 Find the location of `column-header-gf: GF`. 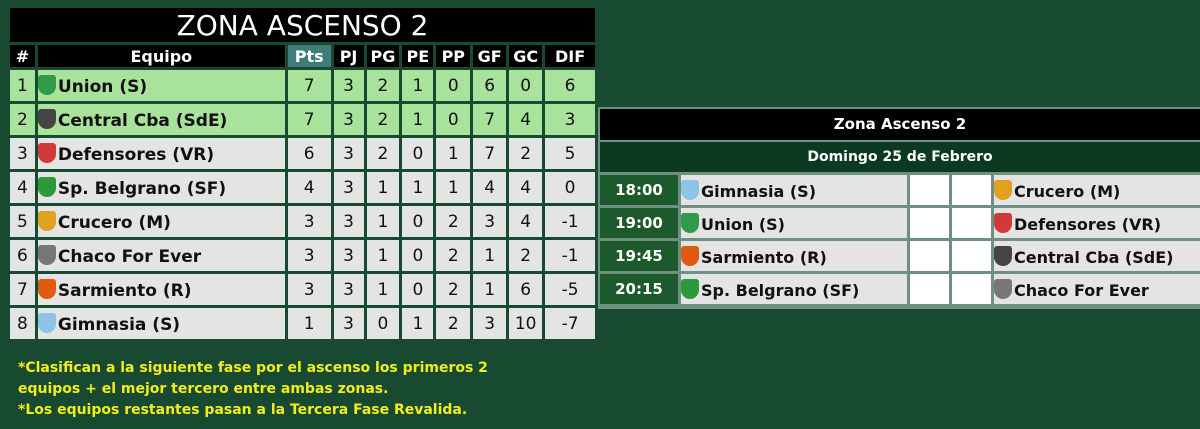

column-header-gf: GF is located at coordinates (490, 56).